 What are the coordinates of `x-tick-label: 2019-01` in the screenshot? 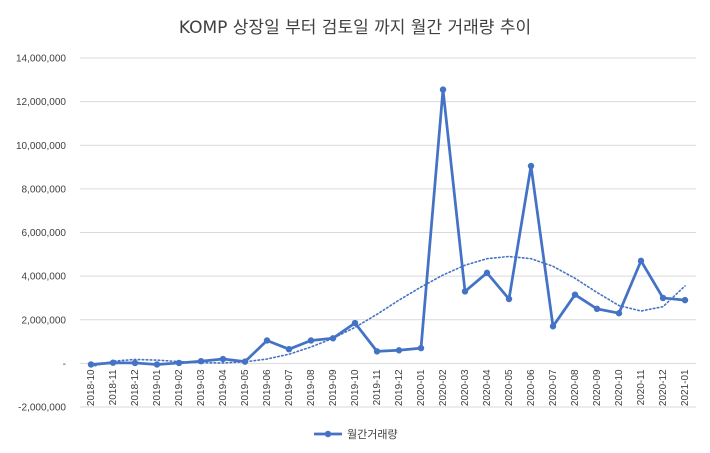 It's located at (157, 387).